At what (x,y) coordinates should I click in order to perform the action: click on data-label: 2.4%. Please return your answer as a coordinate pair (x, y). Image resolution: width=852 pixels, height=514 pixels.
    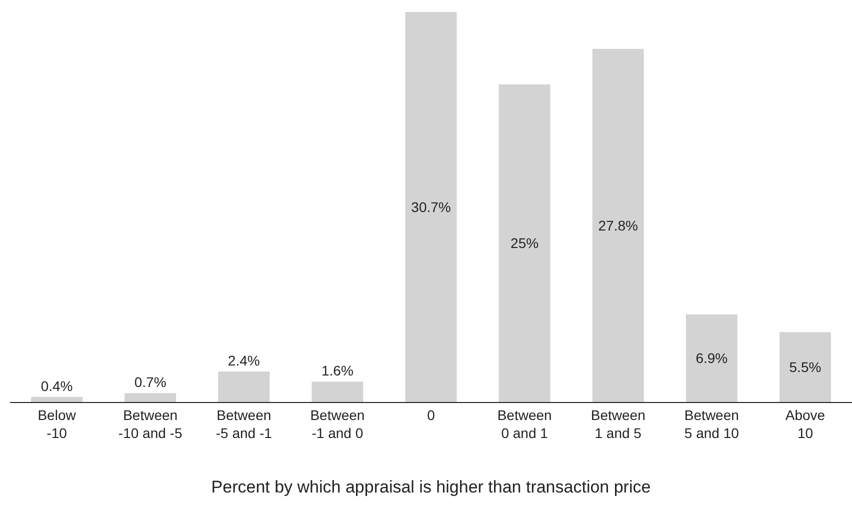
    Looking at the image, I should click on (244, 360).